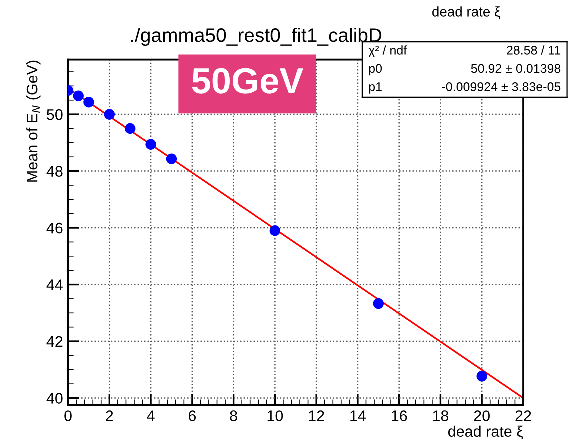  What do you see at coordinates (192, 416) in the screenshot?
I see `x-tick-label: 6` at bounding box center [192, 416].